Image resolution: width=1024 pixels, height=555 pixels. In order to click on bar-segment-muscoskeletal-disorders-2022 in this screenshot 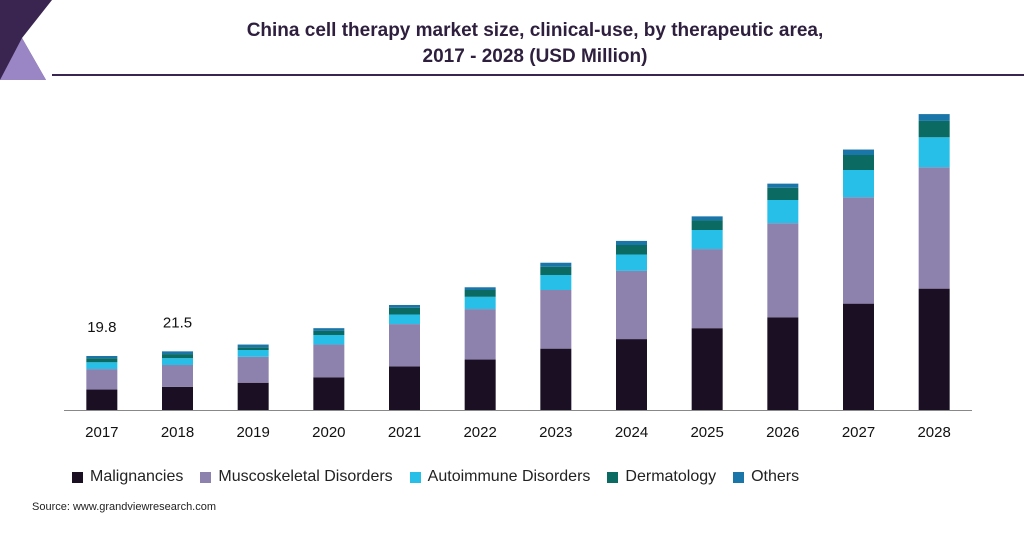, I will do `click(480, 334)`.